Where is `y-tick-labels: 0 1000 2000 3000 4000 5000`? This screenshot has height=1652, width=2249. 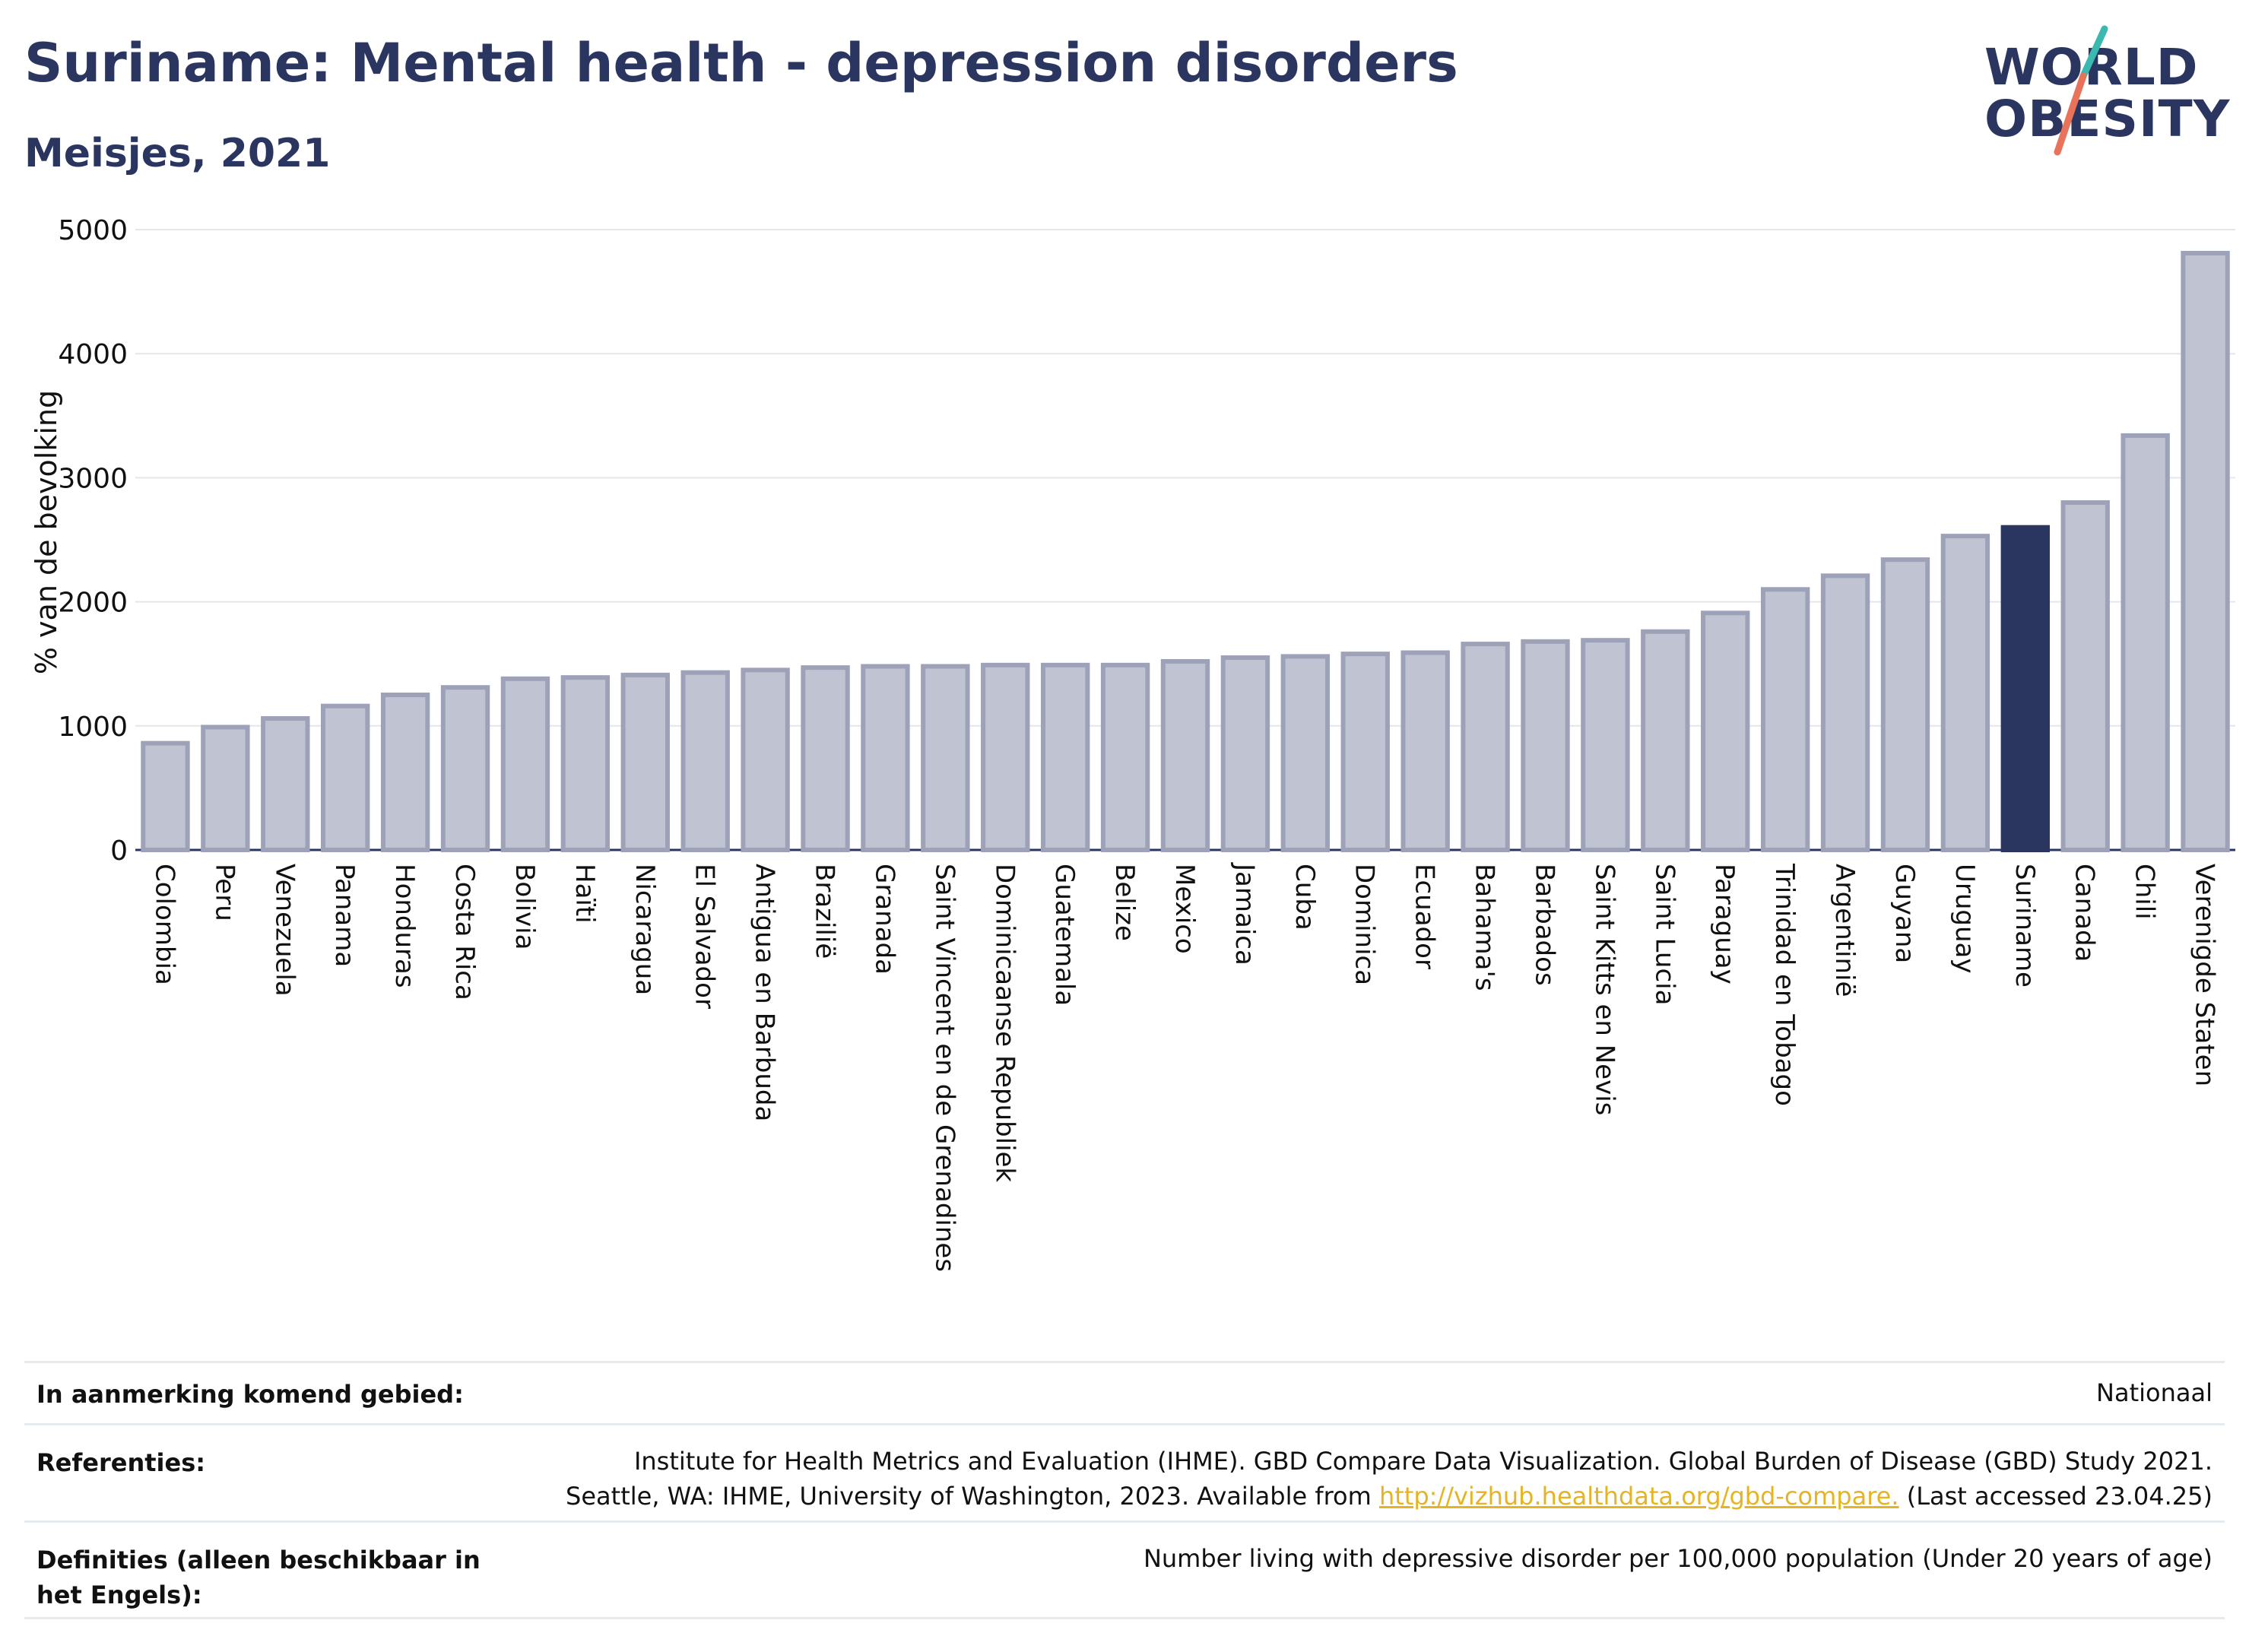
y-tick-labels: 0 1000 2000 3000 4000 5000 is located at coordinates (93, 541).